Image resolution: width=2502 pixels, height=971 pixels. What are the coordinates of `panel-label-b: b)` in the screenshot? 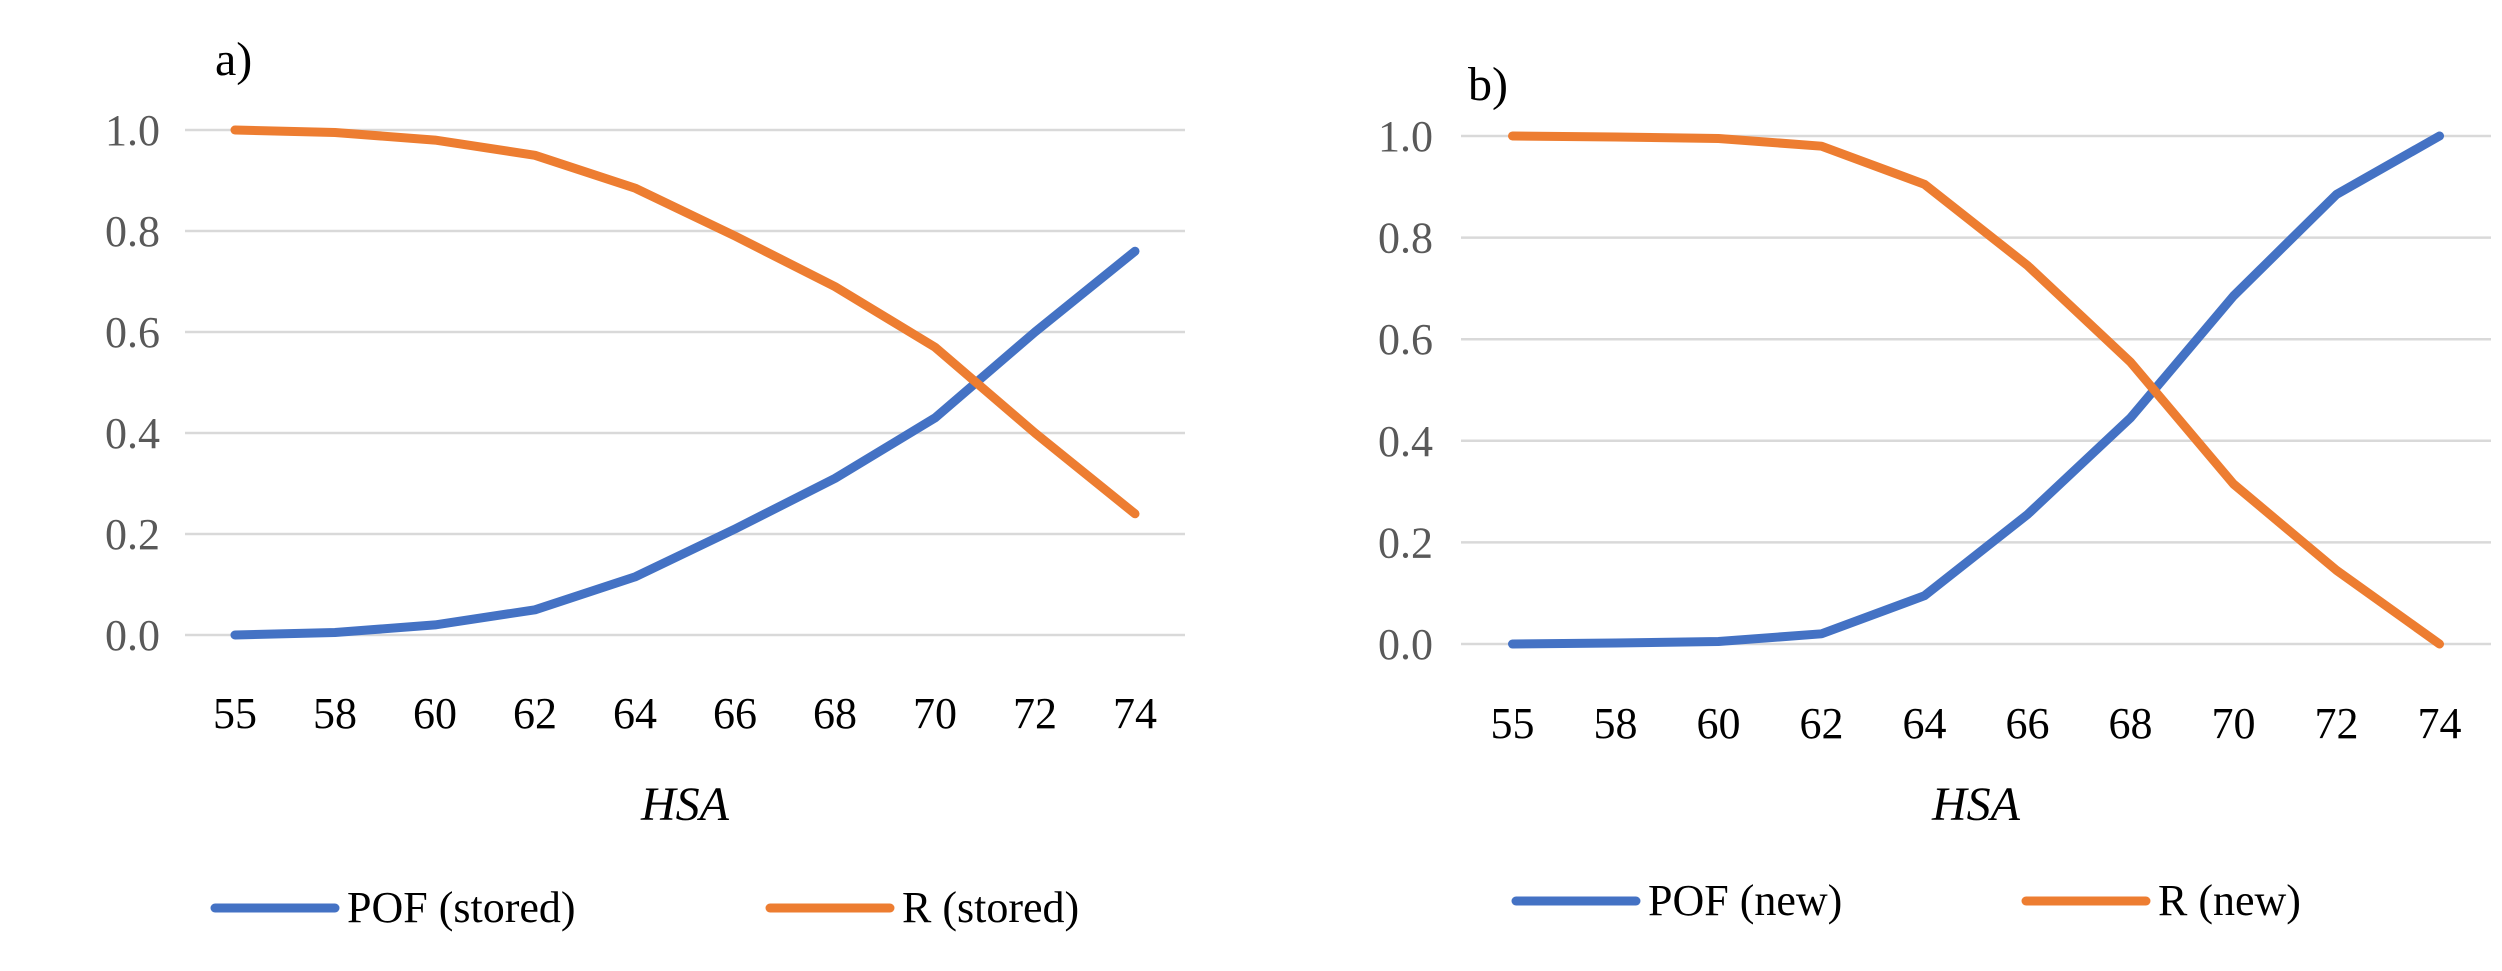 It's located at (1488, 84).